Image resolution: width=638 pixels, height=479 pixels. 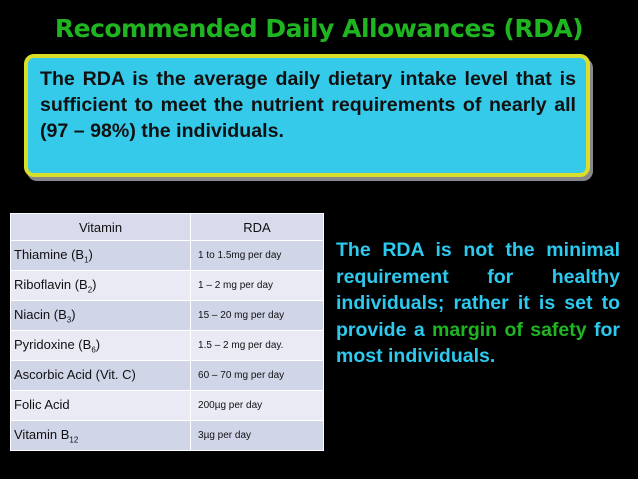 I want to click on vitamin-name: Niacin (B, so click(x=40, y=314).